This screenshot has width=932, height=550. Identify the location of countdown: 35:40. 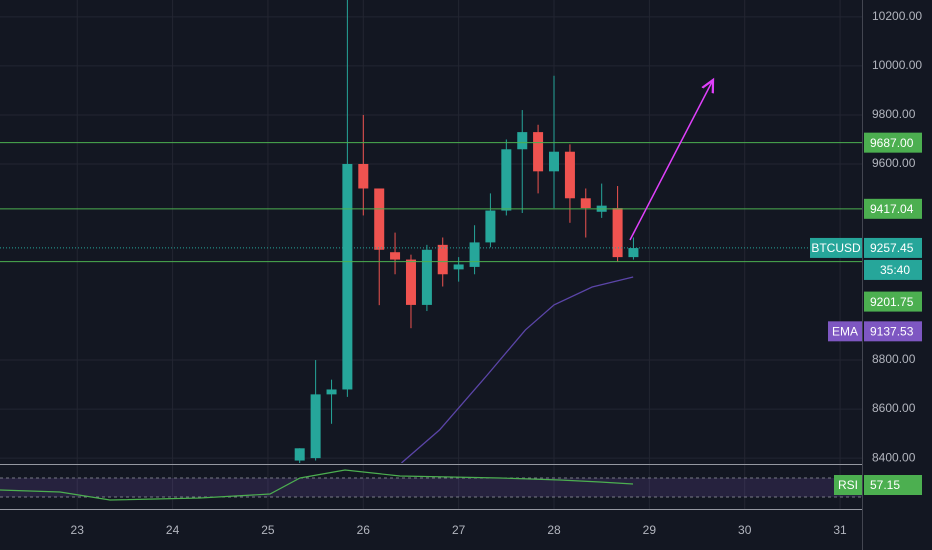
(895, 270).